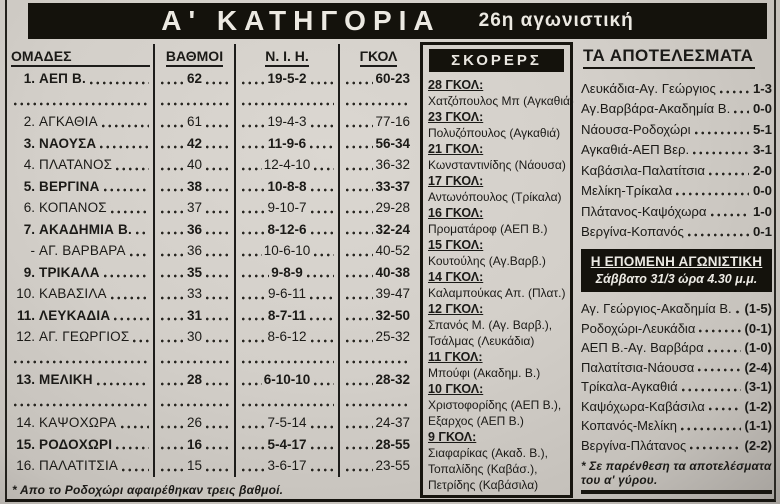 The width and height of the screenshot is (780, 504). I want to click on goals-cell: 60-23, so click(378, 79).